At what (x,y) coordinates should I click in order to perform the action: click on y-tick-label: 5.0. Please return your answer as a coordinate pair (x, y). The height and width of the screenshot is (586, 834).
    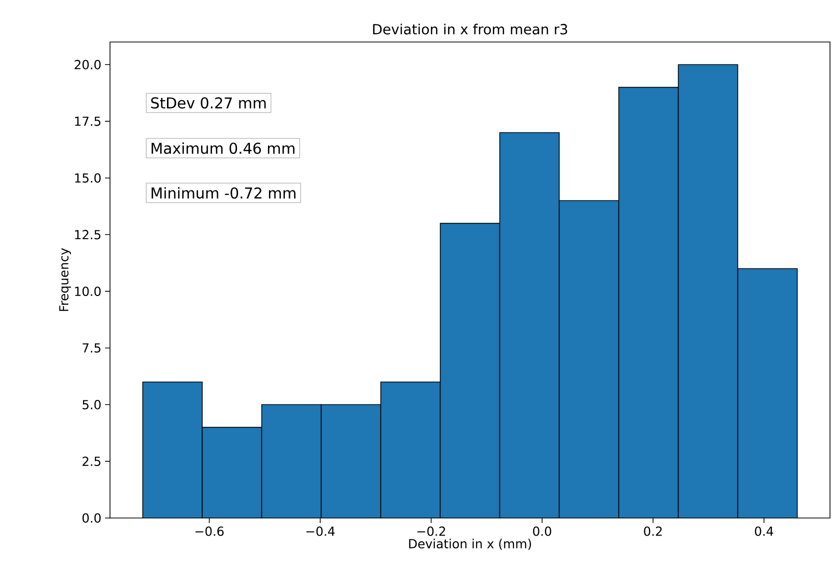
    Looking at the image, I should click on (91, 405).